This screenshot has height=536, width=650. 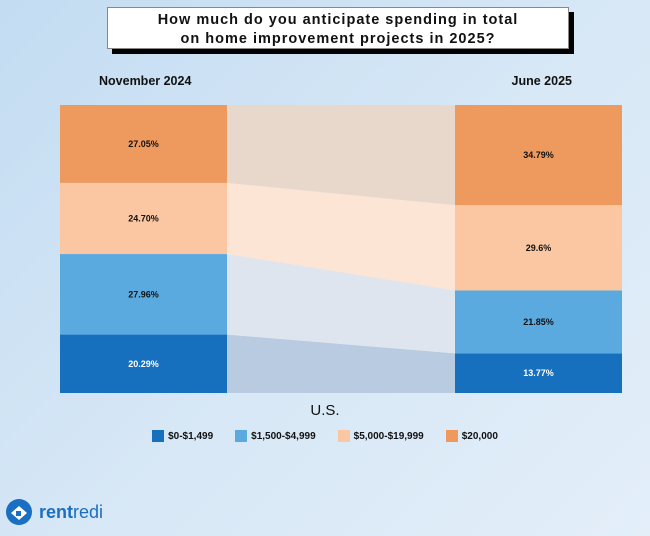 I want to click on category-label-right: June 2025, so click(x=541, y=81).